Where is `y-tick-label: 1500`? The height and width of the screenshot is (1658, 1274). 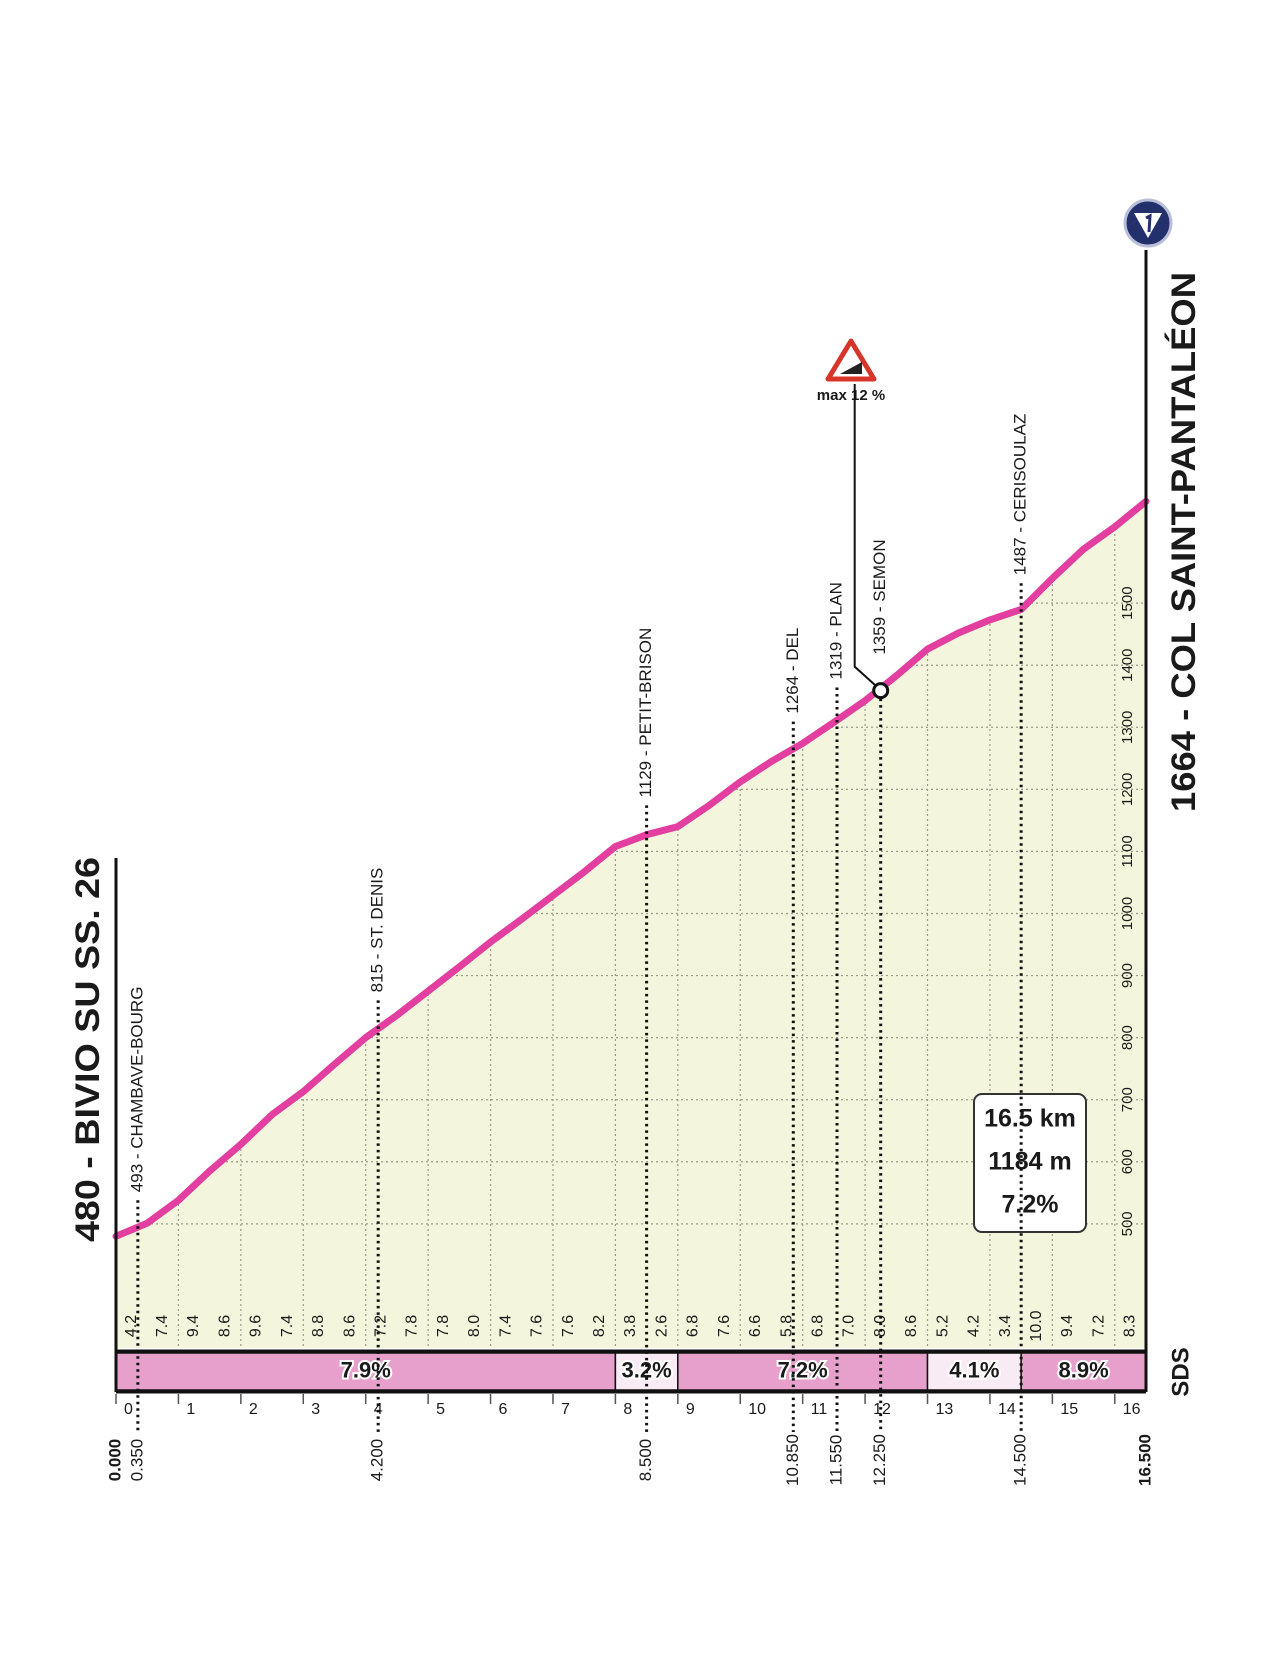
y-tick-label: 1500 is located at coordinates (1127, 602).